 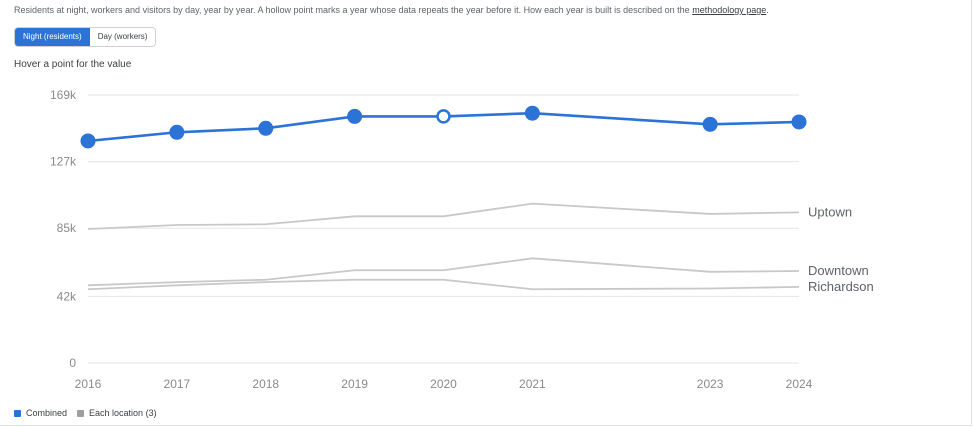 I want to click on series-line-uptown, so click(x=443, y=216).